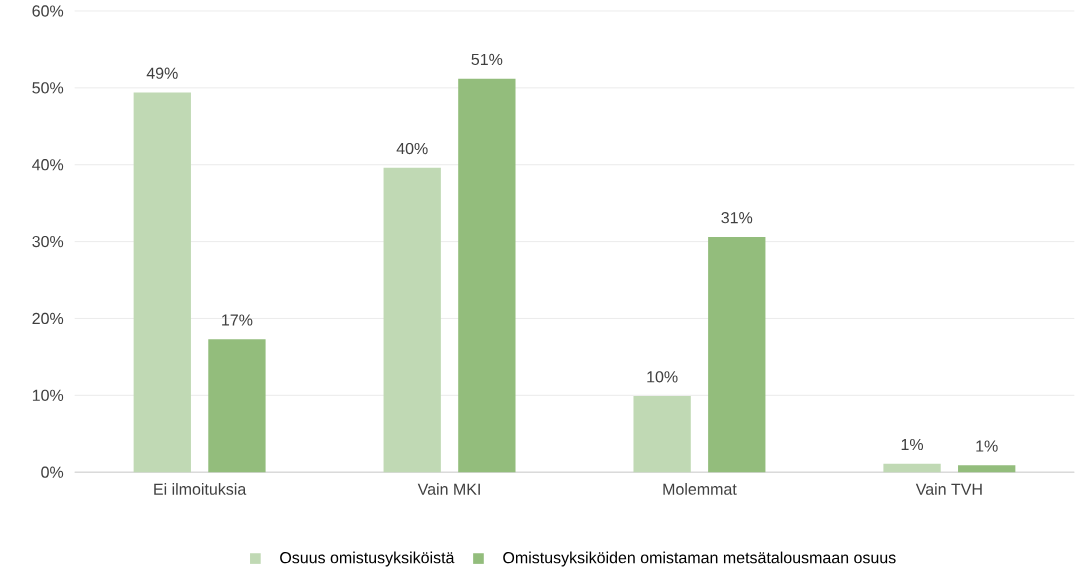 The height and width of the screenshot is (584, 1085). Describe the element at coordinates (237, 320) in the screenshot. I see `data-label: 17%` at that location.